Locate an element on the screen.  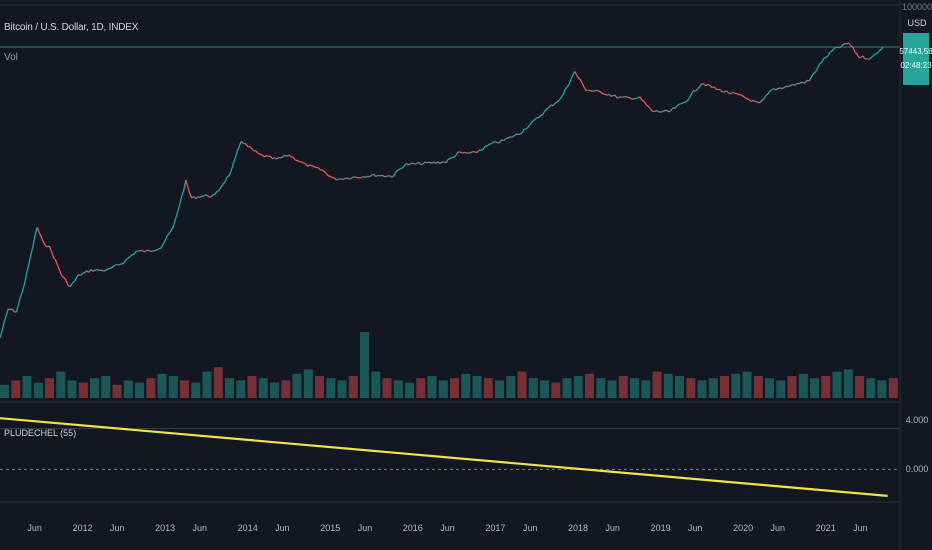
symbol-title: Bitcoin / U.S. Dollar, 1D, INDEX is located at coordinates (71, 27).